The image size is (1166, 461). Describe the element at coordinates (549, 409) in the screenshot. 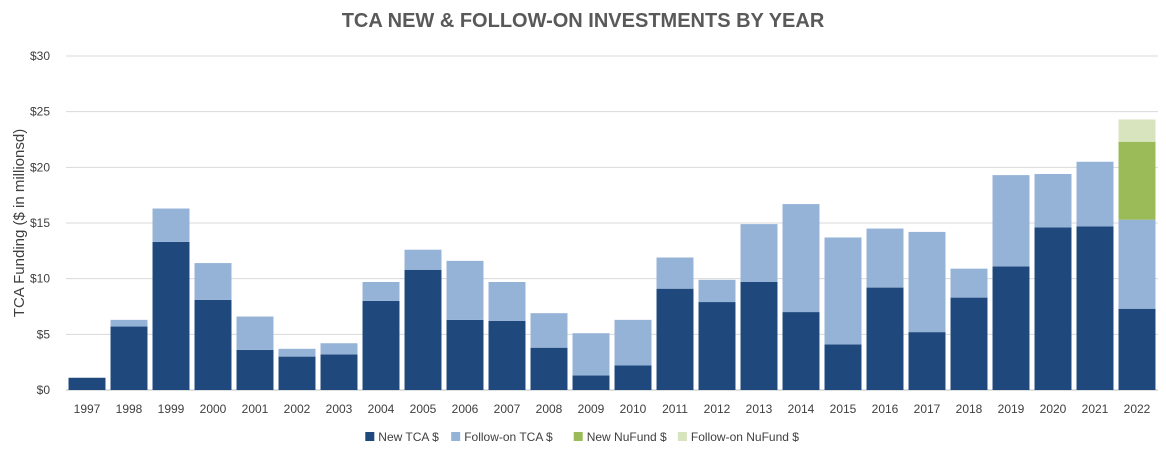

I see `x-tick-label: 2008` at that location.